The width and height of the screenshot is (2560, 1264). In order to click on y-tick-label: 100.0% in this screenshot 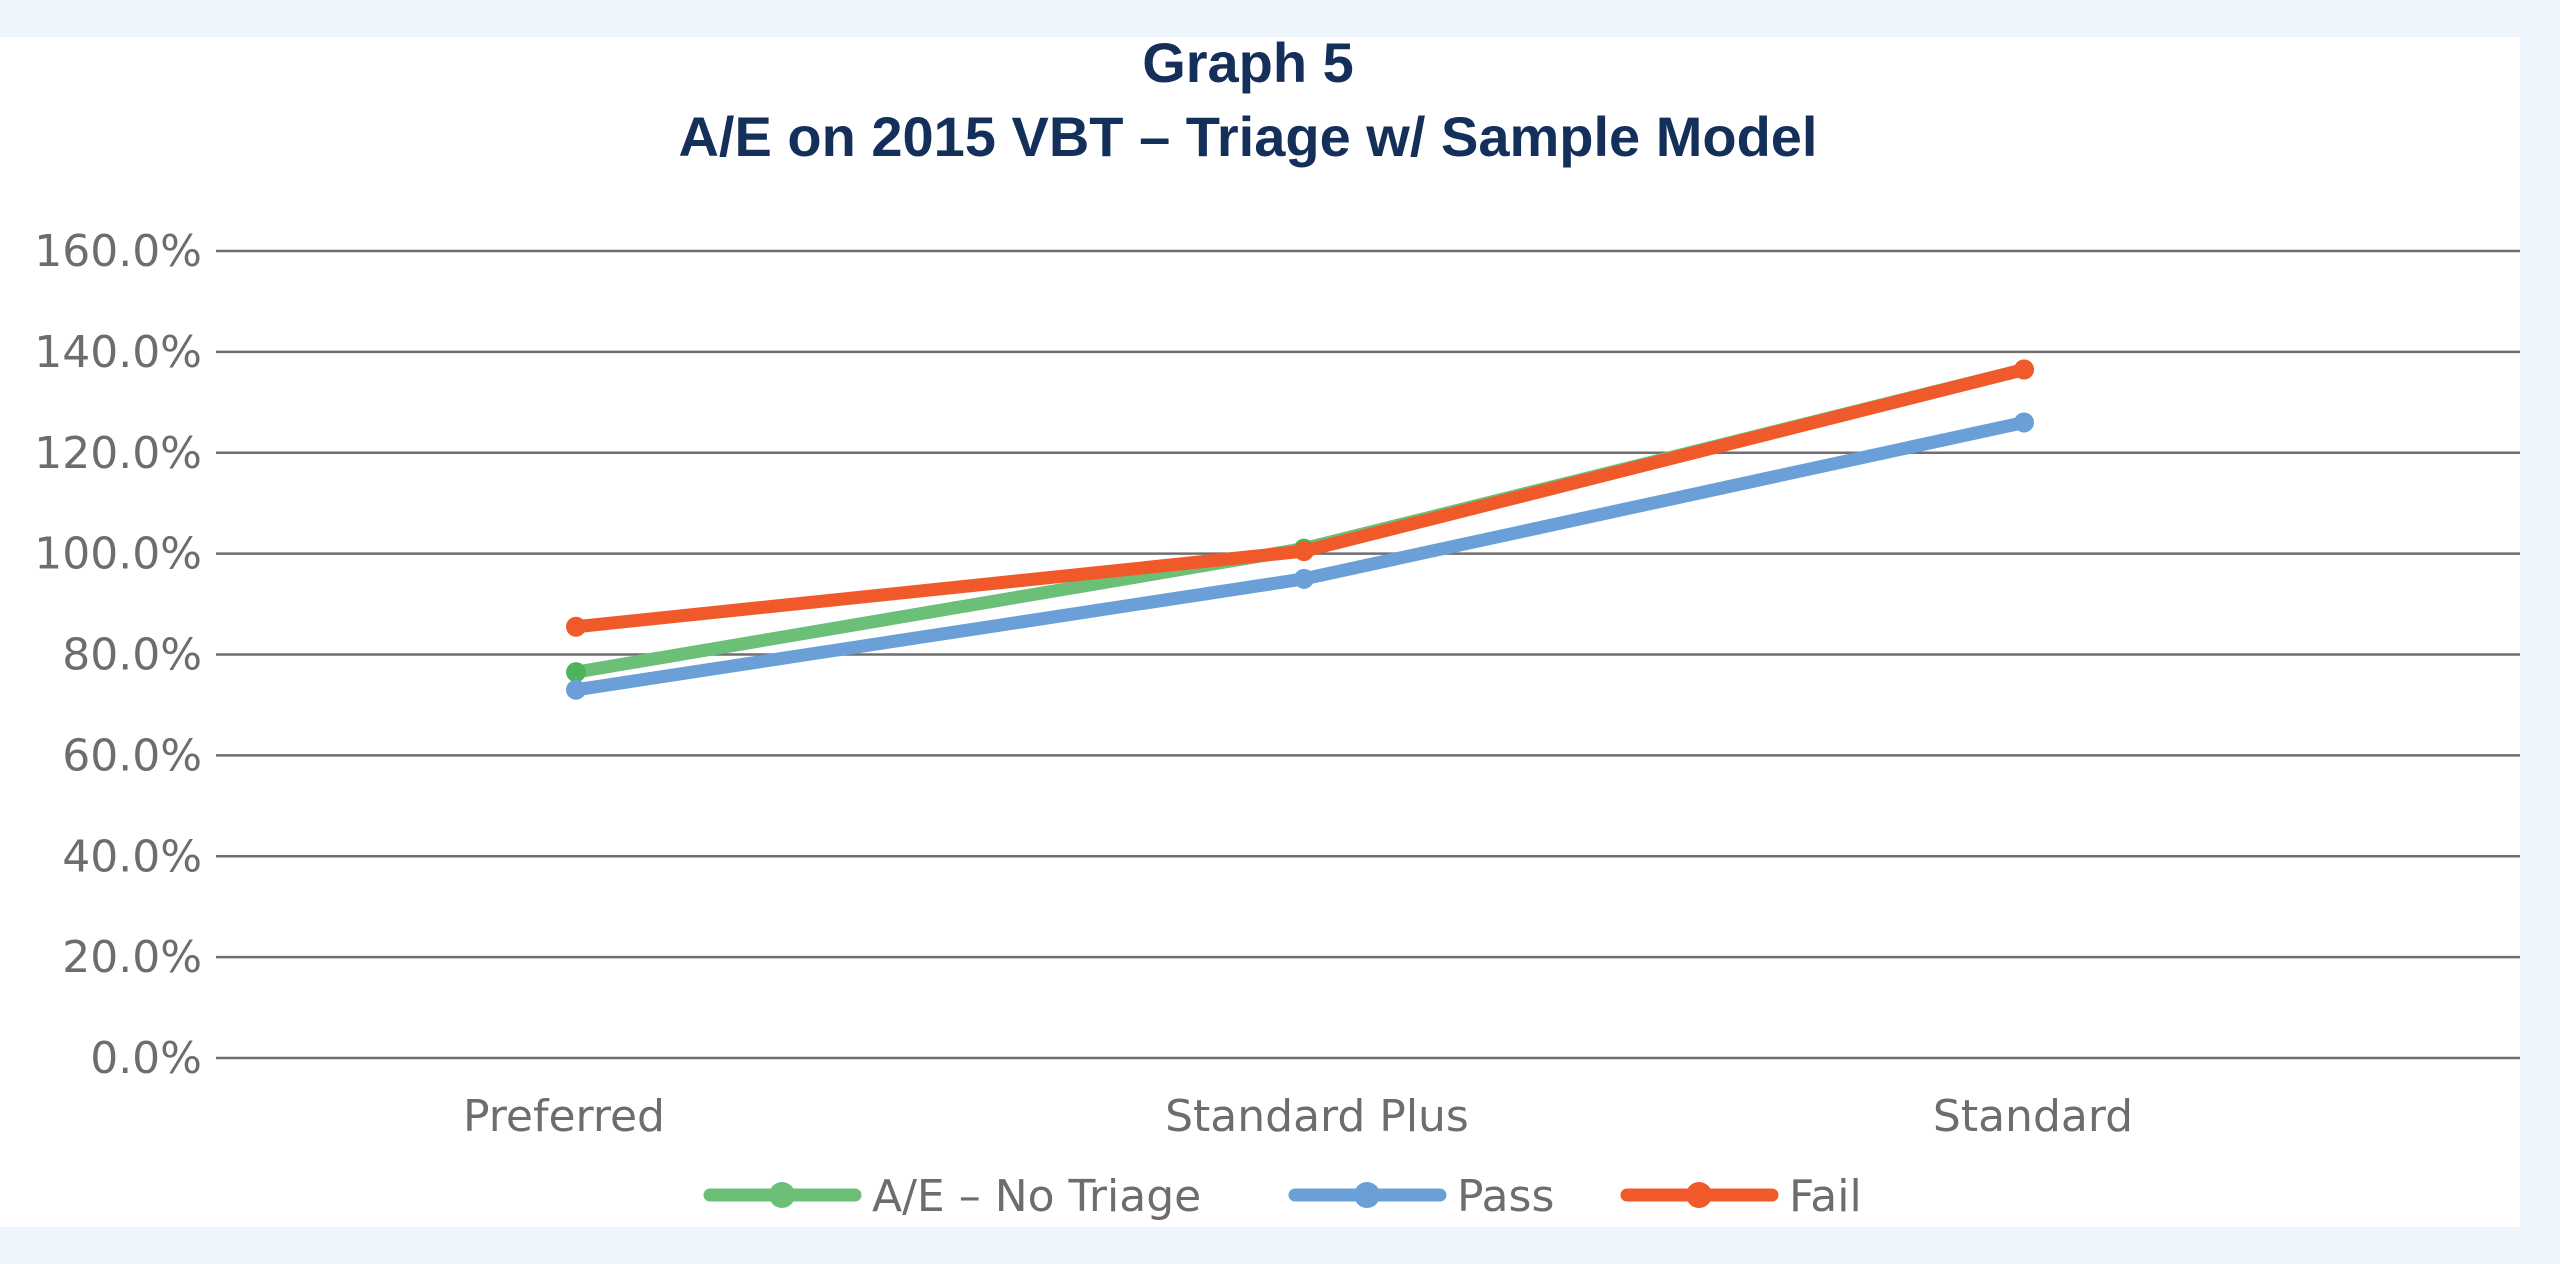, I will do `click(118, 554)`.